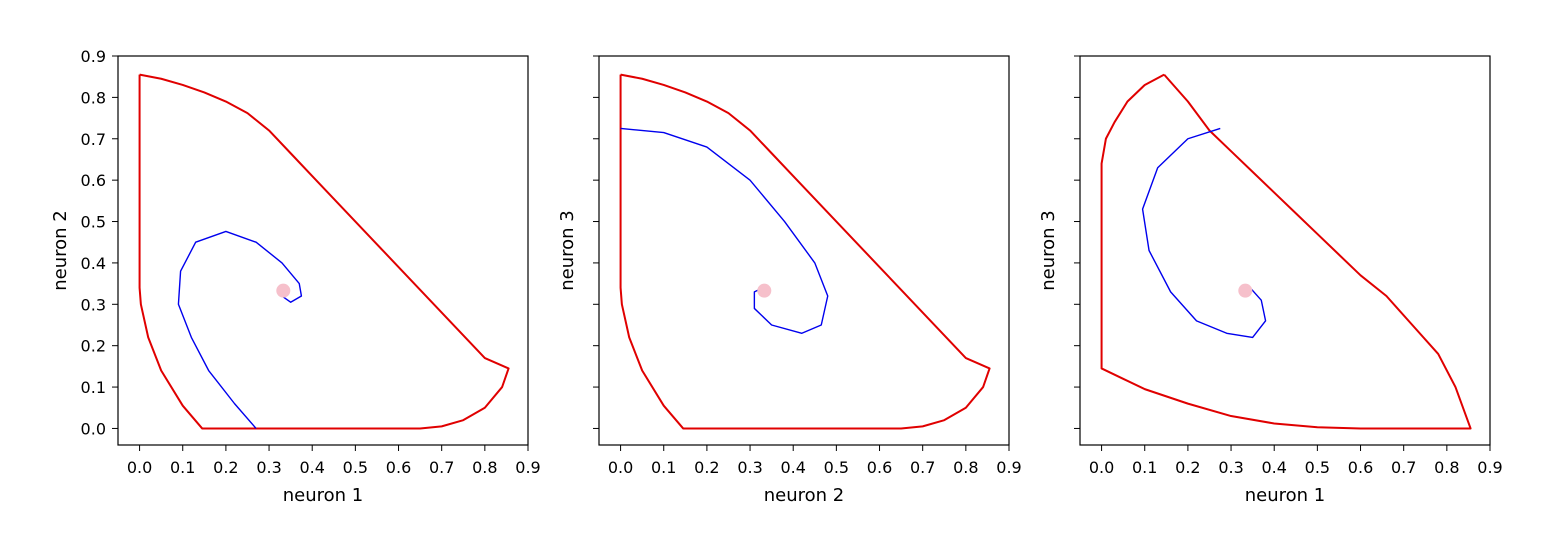 The image size is (1554, 554). Describe the element at coordinates (1273, 467) in the screenshot. I see `x-tick-label-3-4: 0.4` at that location.